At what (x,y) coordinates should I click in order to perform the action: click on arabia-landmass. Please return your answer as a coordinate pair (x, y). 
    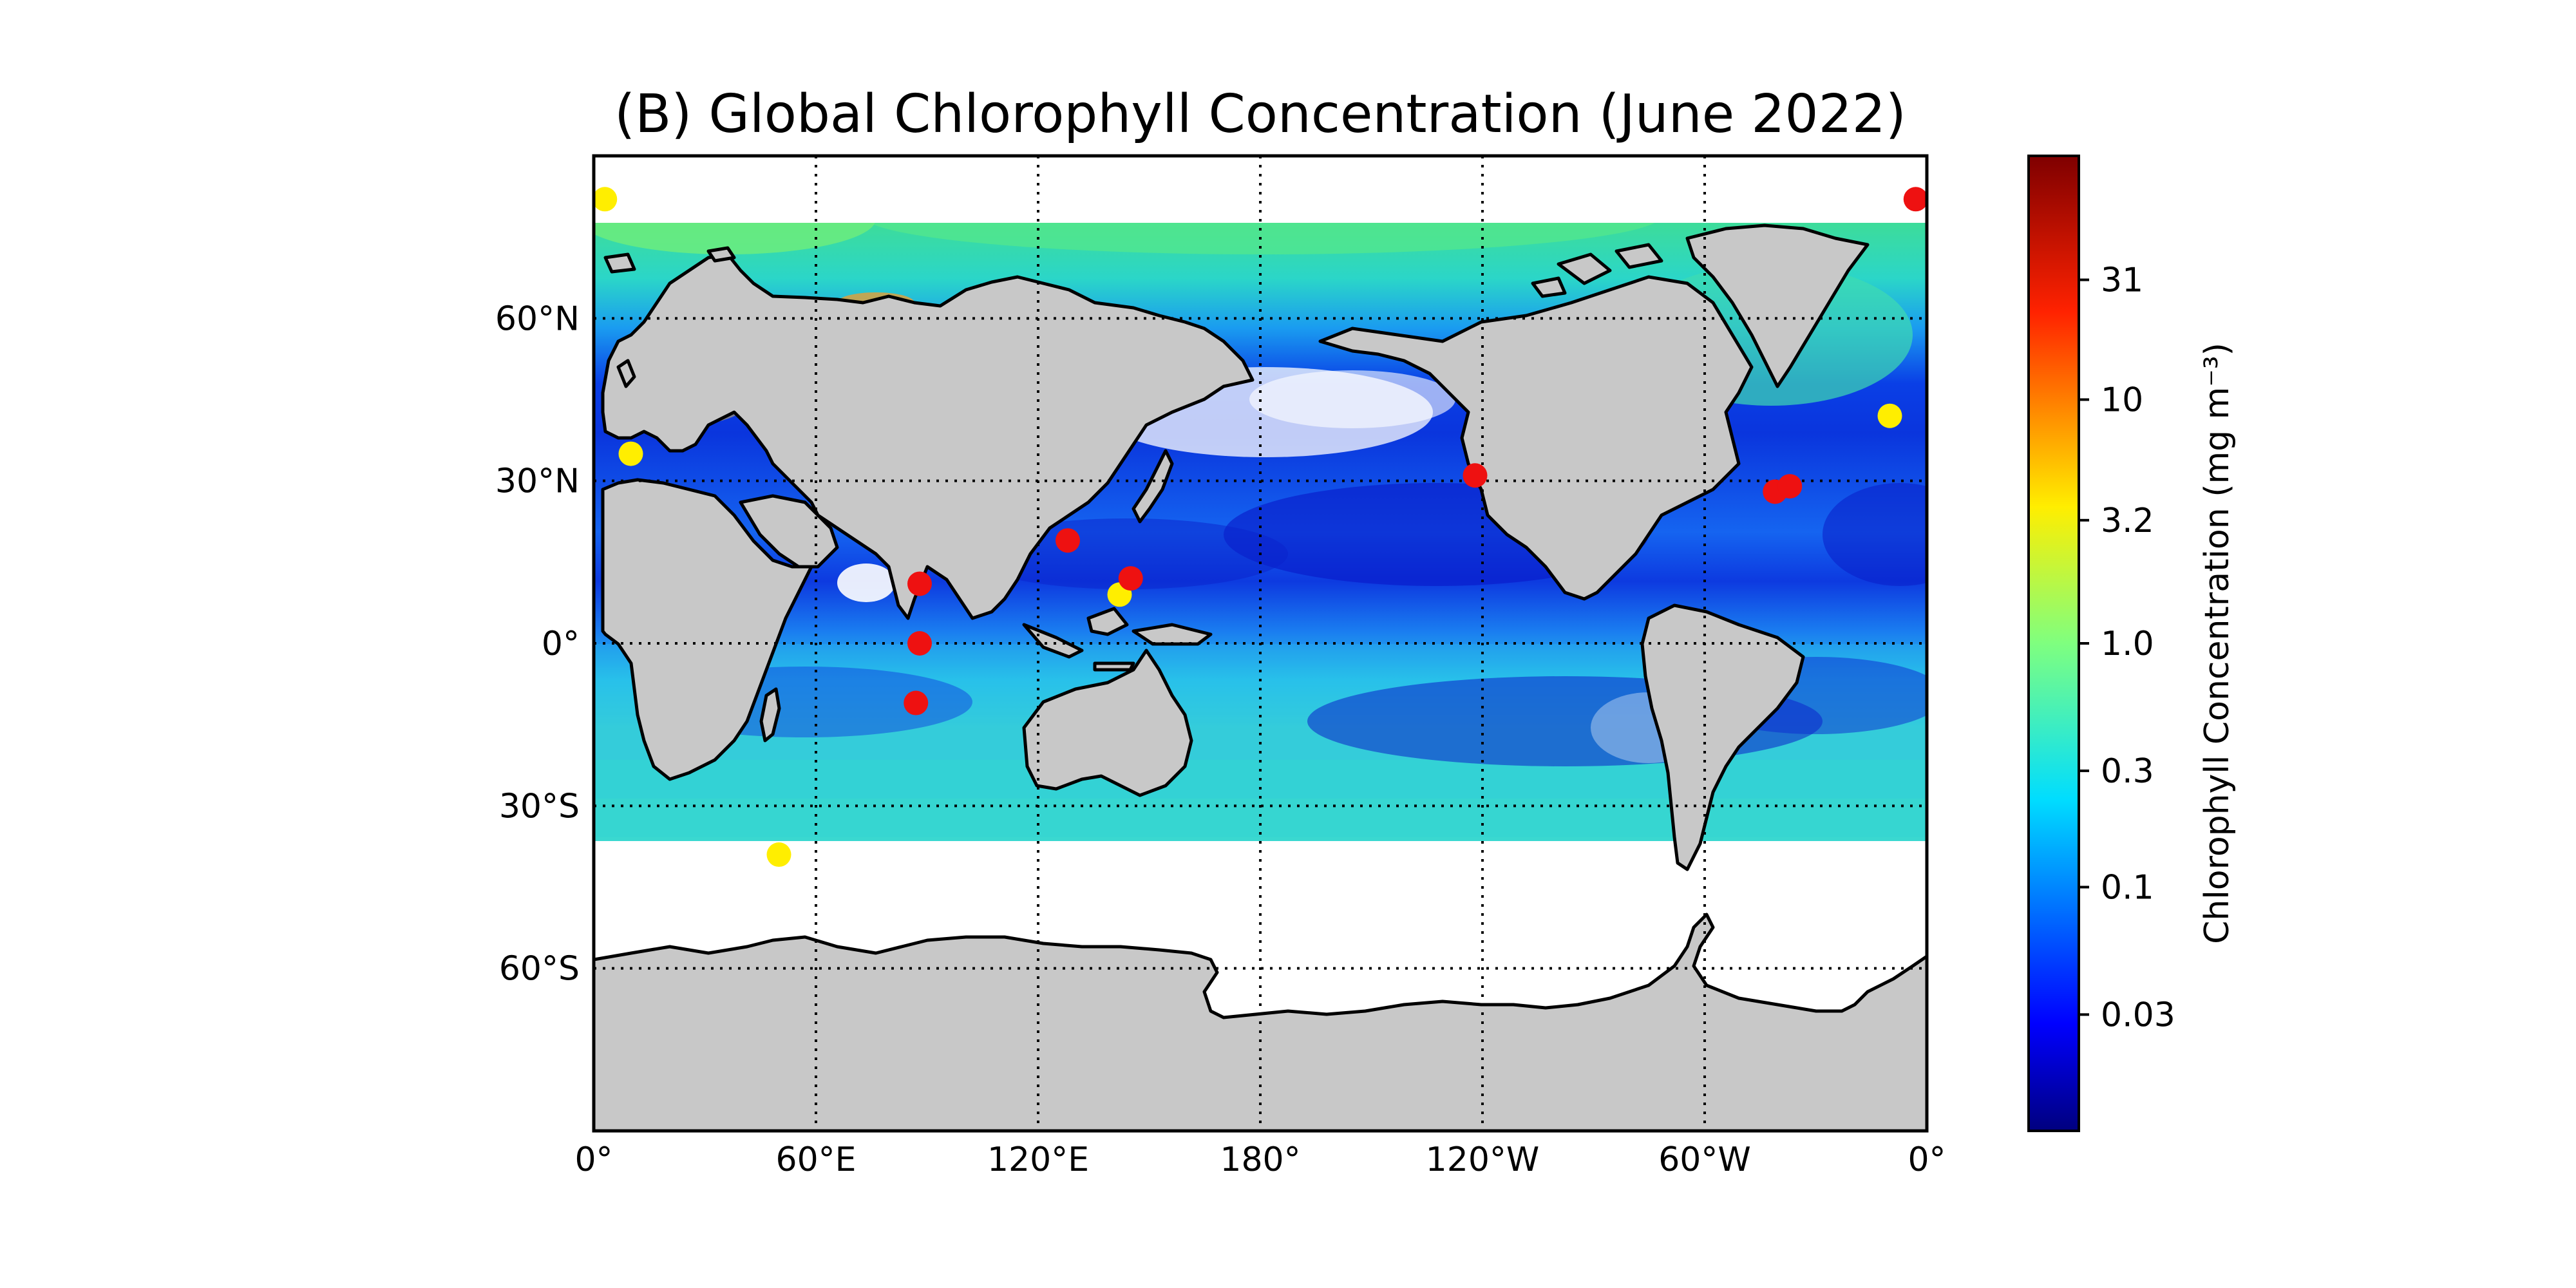
    Looking at the image, I should click on (789, 531).